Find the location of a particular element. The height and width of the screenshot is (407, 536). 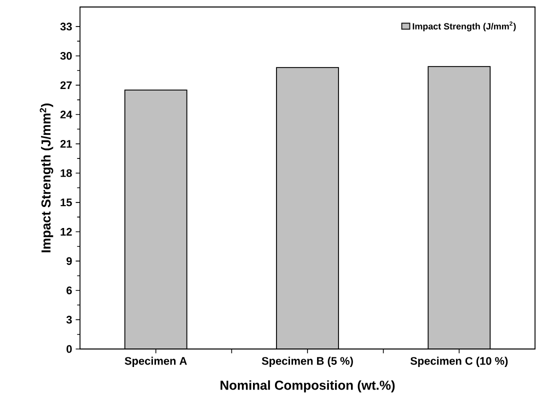

legend-label: Impact Strength (J/mm$^{2}$) is located at coordinates (464, 26).